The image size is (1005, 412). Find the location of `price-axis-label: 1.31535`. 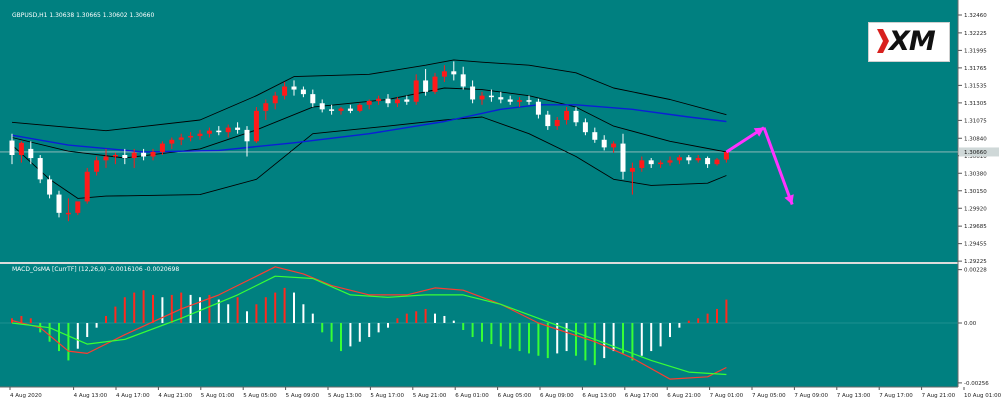

price-axis-label: 1.31535 is located at coordinates (975, 86).